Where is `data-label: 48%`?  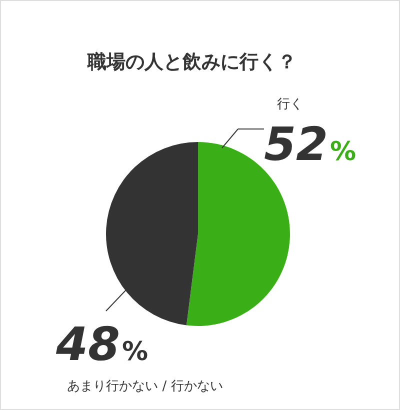
data-label: 48% is located at coordinates (101, 344).